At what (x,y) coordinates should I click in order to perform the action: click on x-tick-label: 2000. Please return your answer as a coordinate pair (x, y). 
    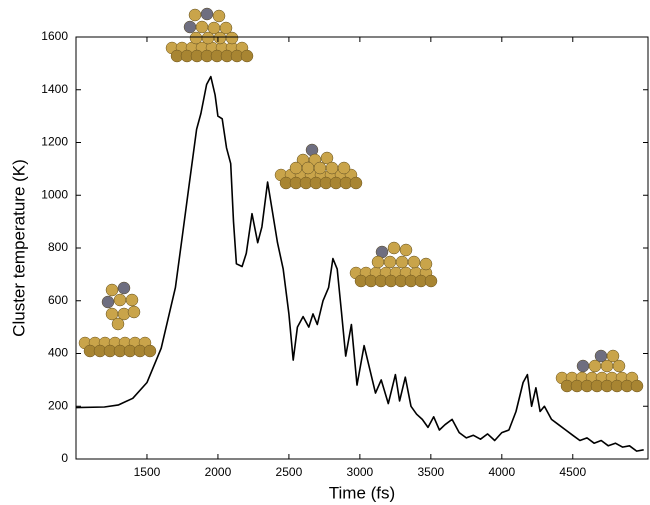
    Looking at the image, I should click on (218, 472).